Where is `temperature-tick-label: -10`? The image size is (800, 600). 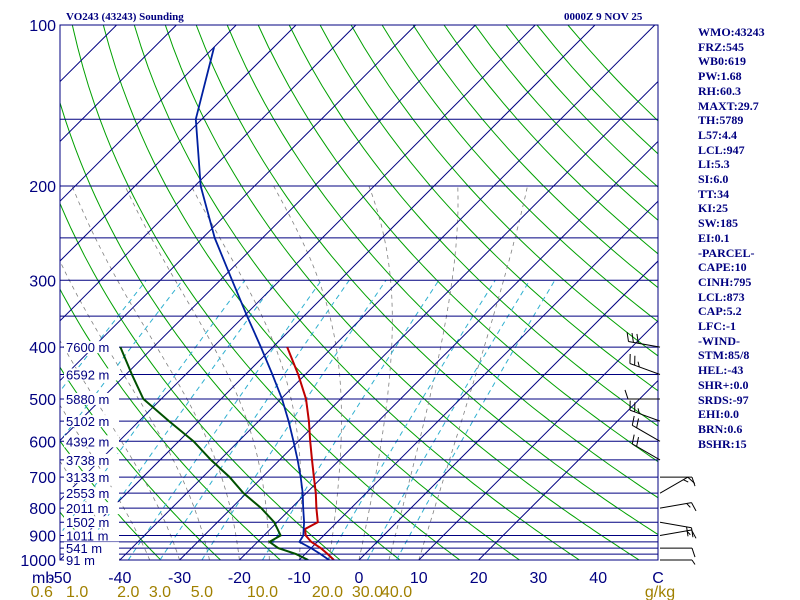 temperature-tick-label: -10 is located at coordinates (299, 578).